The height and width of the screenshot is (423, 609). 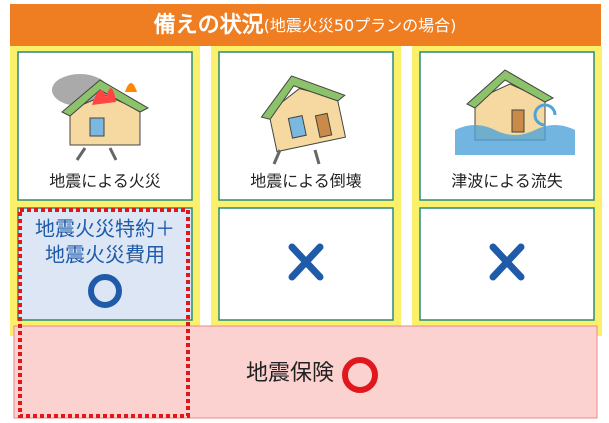 What do you see at coordinates (105, 255) in the screenshot?
I see `rider-label: 地震火災費用` at bounding box center [105, 255].